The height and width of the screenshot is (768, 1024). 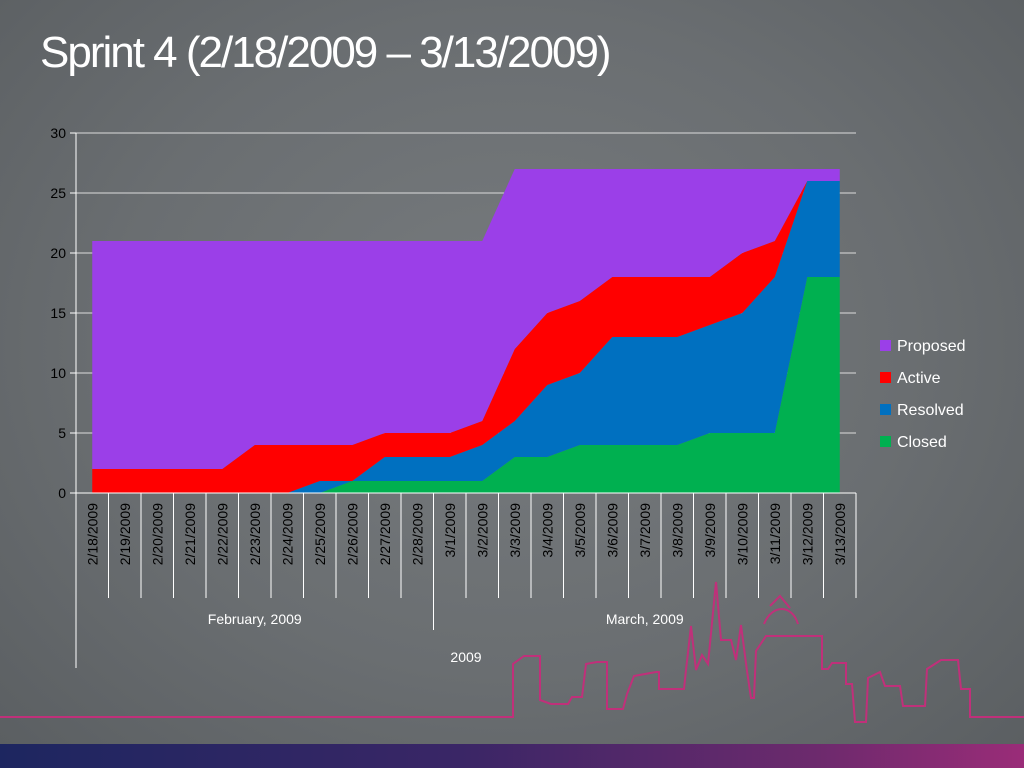 I want to click on x-tick-label: 3/13/2009, so click(x=840, y=534).